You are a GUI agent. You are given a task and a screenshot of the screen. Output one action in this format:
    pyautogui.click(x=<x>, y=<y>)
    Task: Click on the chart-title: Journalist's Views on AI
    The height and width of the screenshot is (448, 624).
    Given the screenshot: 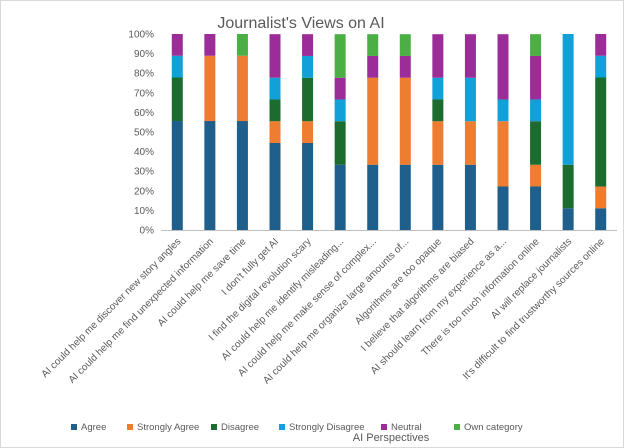 What is the action you would take?
    pyautogui.click(x=300, y=23)
    